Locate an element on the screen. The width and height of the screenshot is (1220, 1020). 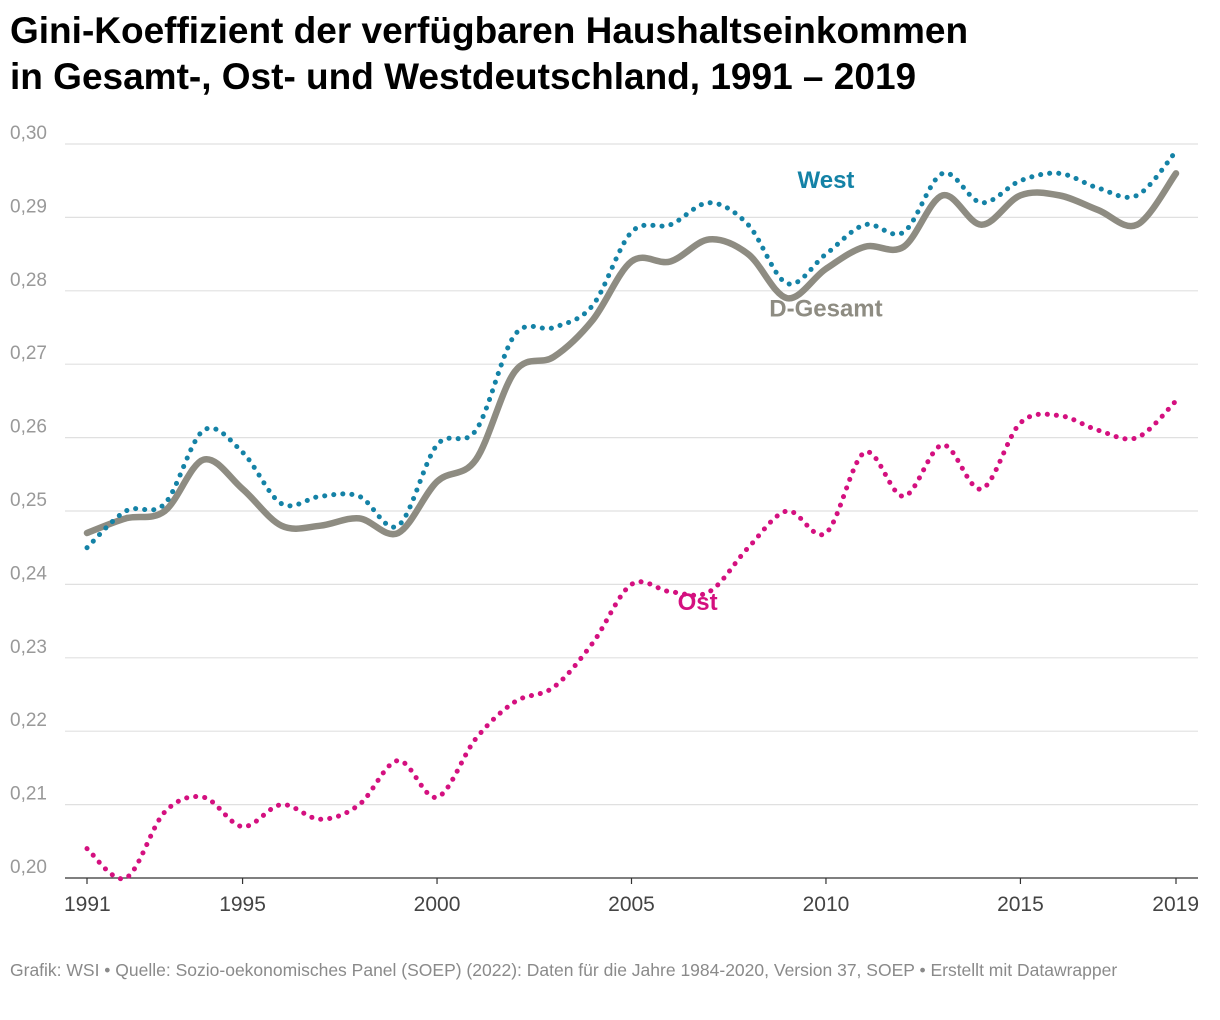
x-tick-label: 2005 is located at coordinates (631, 904).